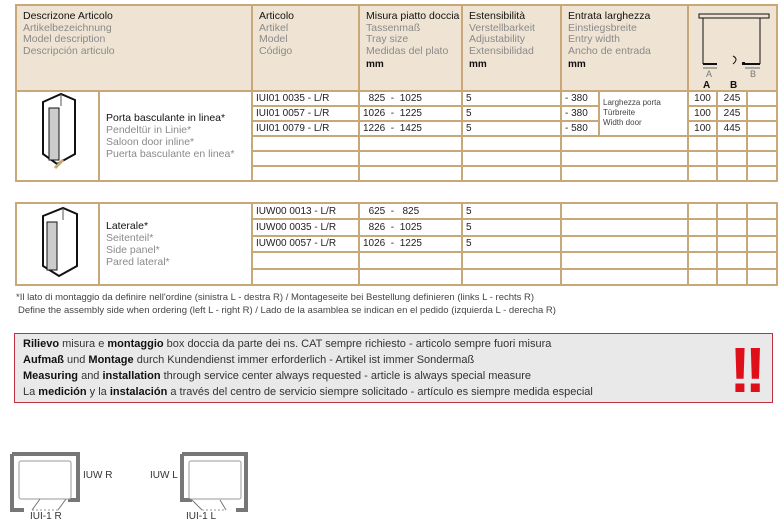  I want to click on tray-size: 1226 - 1425, so click(410, 128).